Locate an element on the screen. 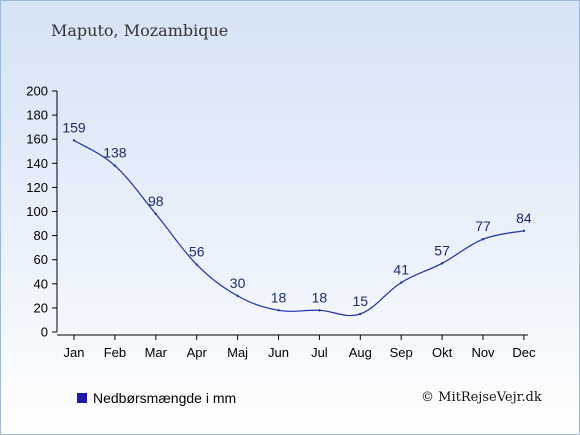  data-label: 57 is located at coordinates (442, 250).